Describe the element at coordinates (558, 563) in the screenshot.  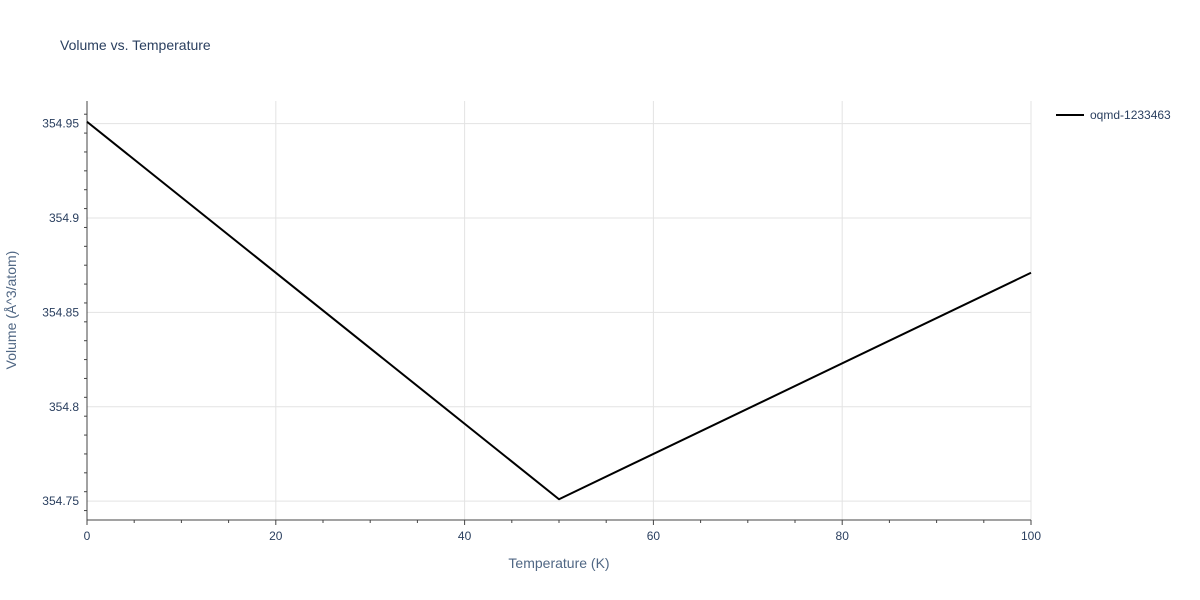
I see `x-axis-label: Temperature (K)` at that location.